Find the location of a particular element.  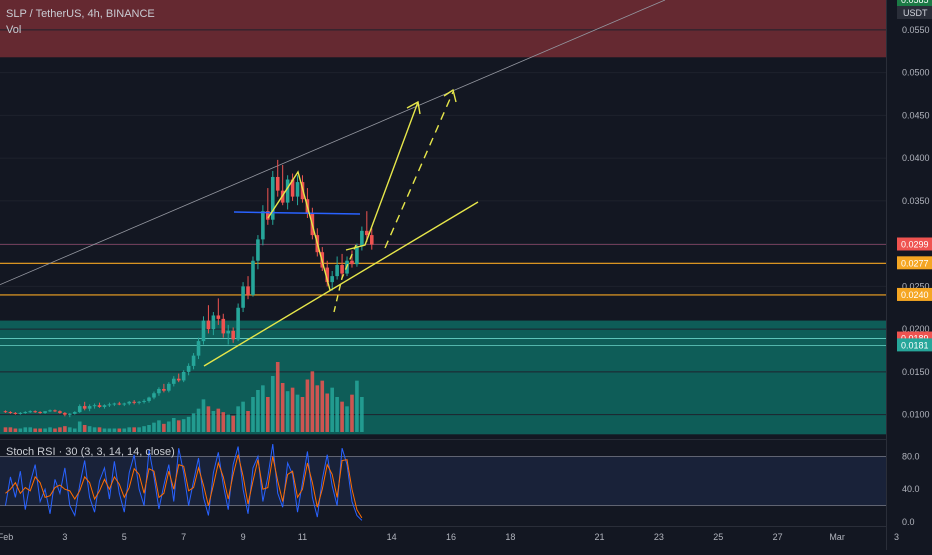

time-tick-label: 16 is located at coordinates (451, 537).